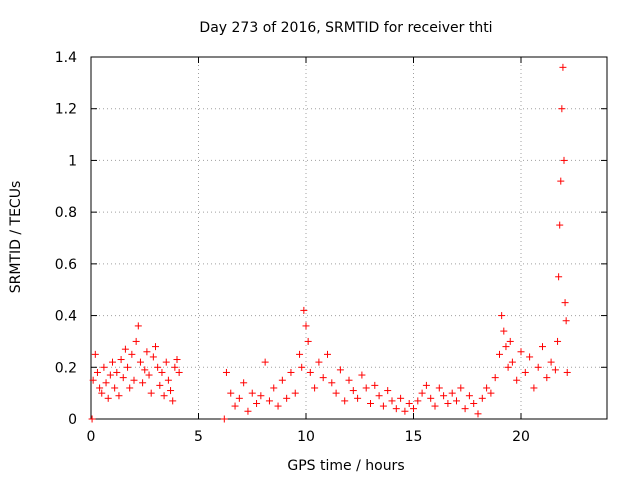  Describe the element at coordinates (66, 110) in the screenshot. I see `y-tick-label: 1.2` at that location.